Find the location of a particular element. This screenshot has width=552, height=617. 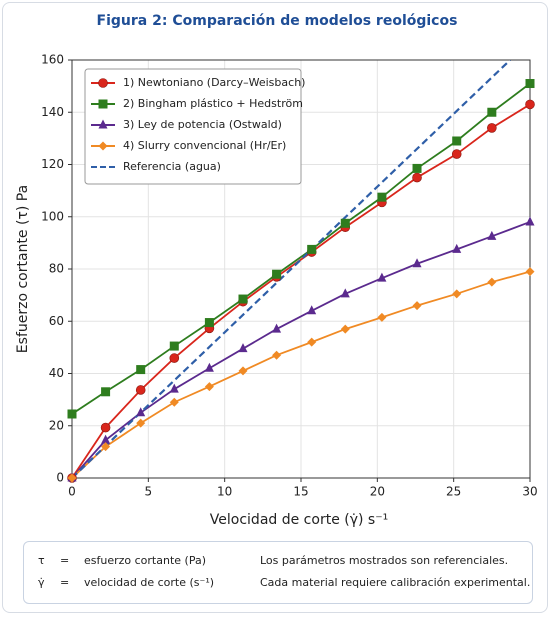

legend-label: 3) Ley de potencia (Ostwald) is located at coordinates (202, 124).